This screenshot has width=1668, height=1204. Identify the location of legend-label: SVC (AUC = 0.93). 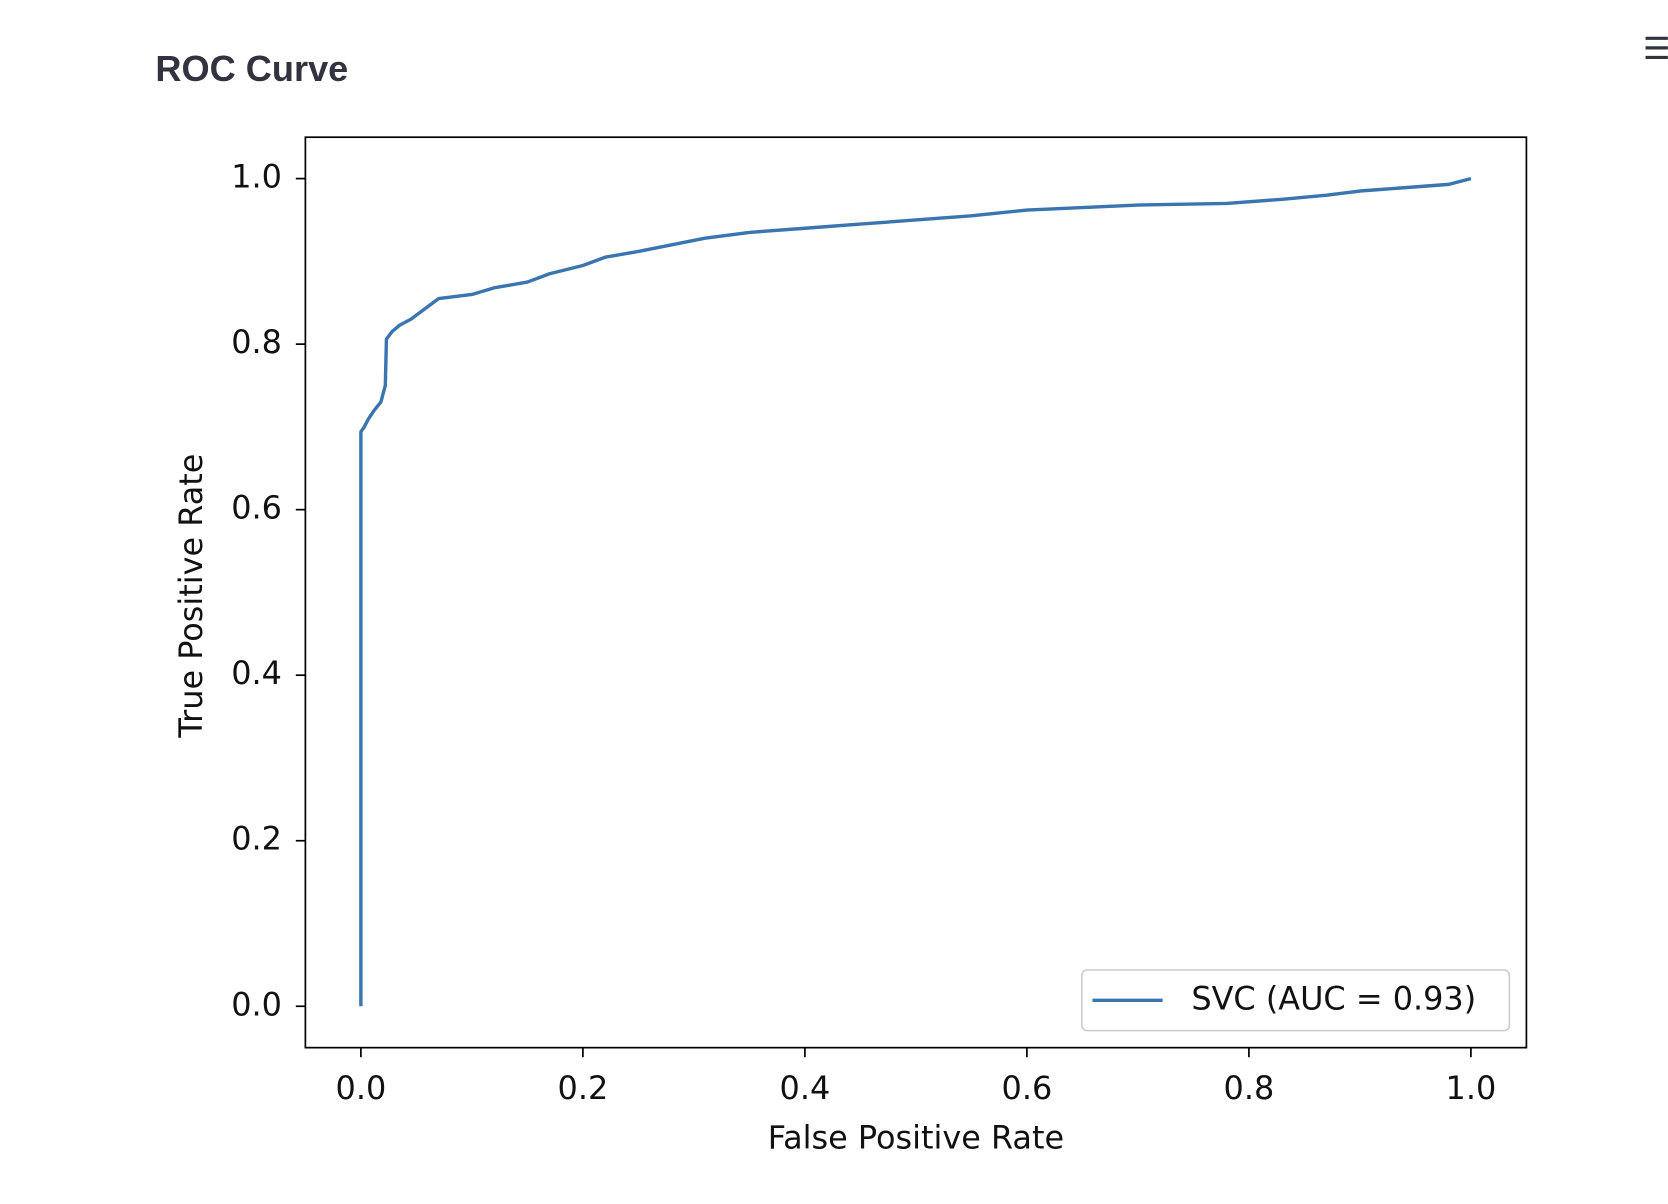
(1333, 998).